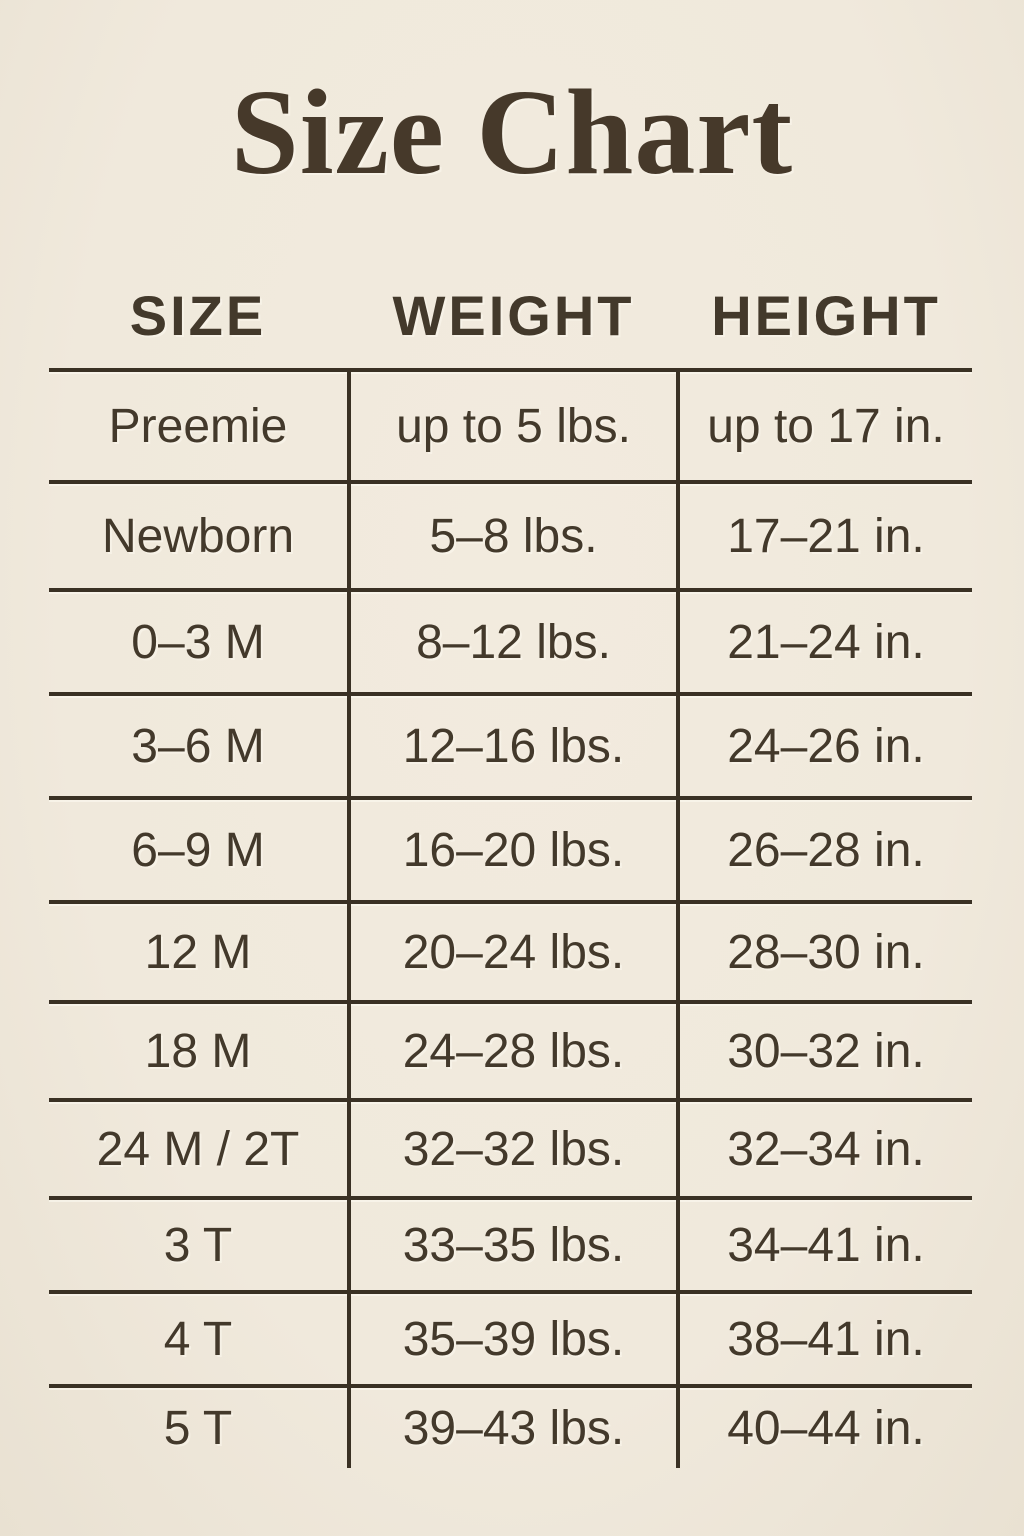  I want to click on height-cell: 30–32 in., so click(826, 1051).